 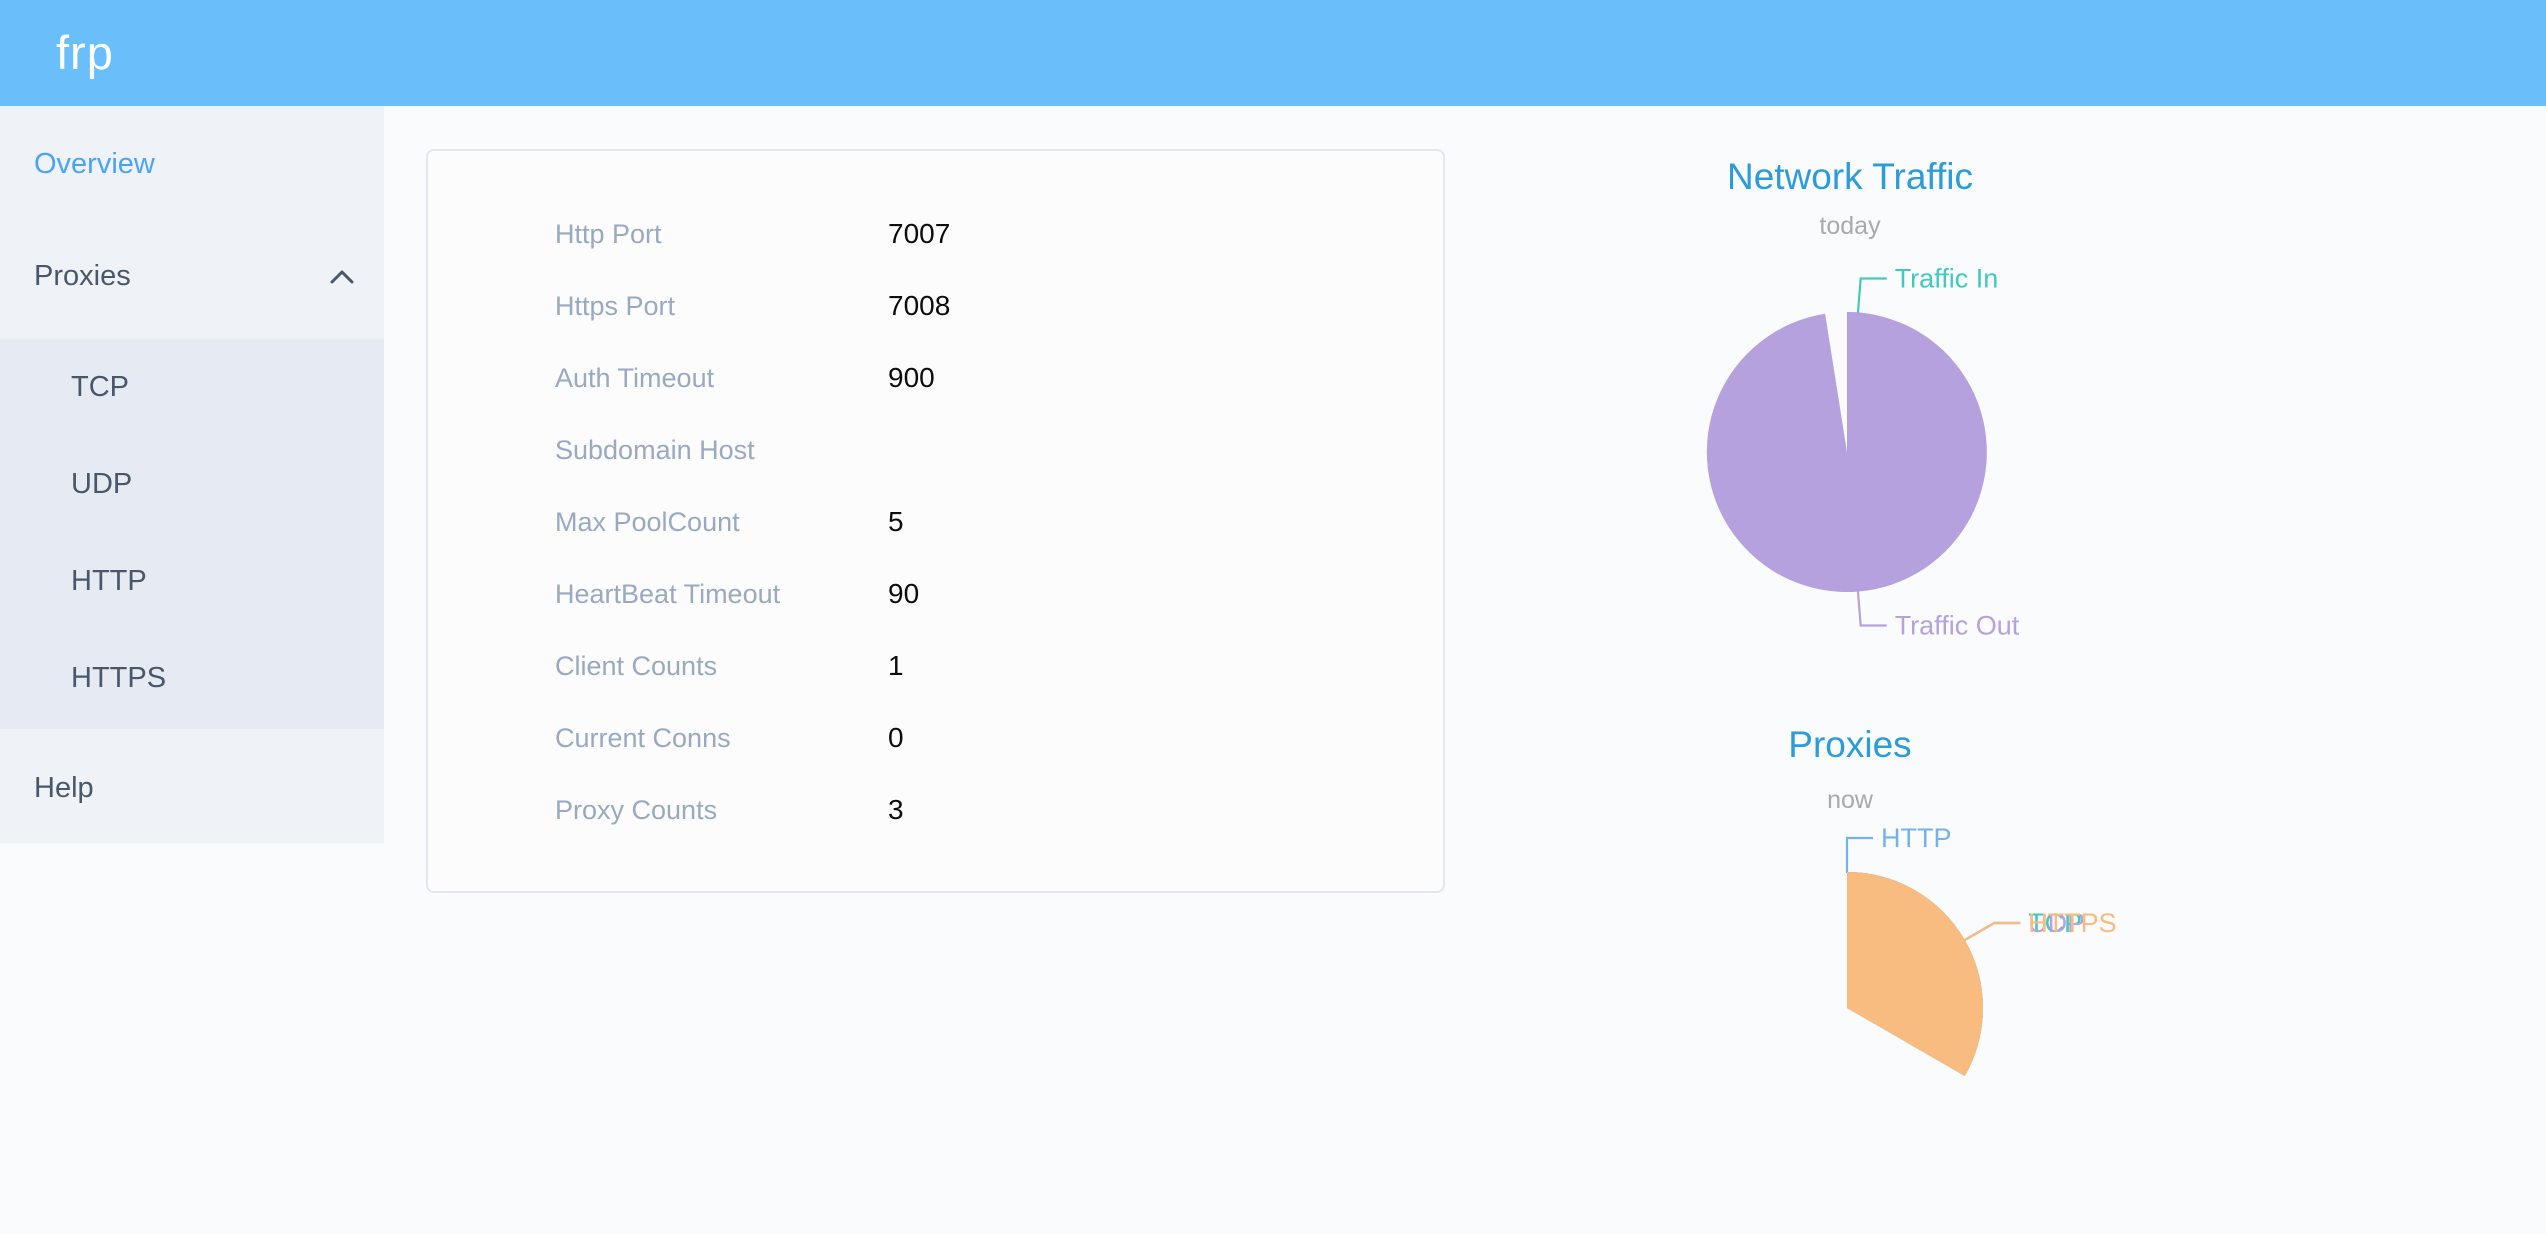 I want to click on config-label: HeartBeat Timeout, so click(x=668, y=593).